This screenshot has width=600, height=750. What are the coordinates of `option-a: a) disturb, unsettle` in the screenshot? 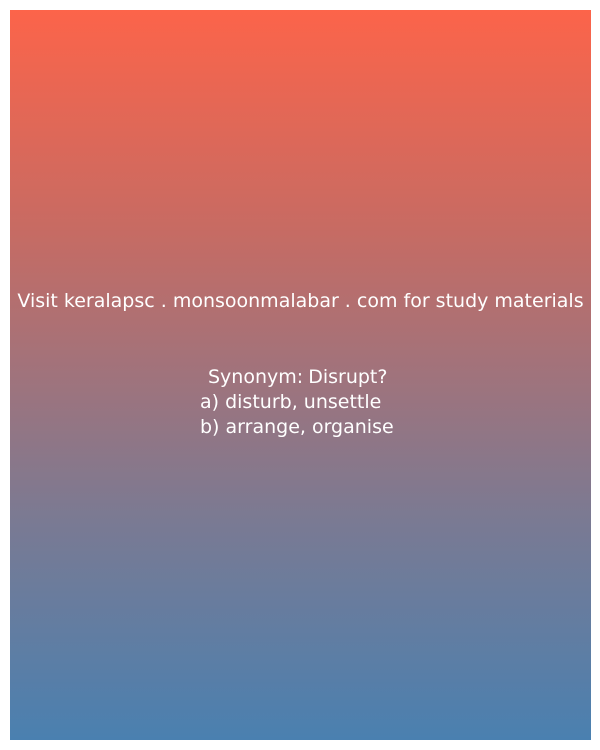 It's located at (291, 402).